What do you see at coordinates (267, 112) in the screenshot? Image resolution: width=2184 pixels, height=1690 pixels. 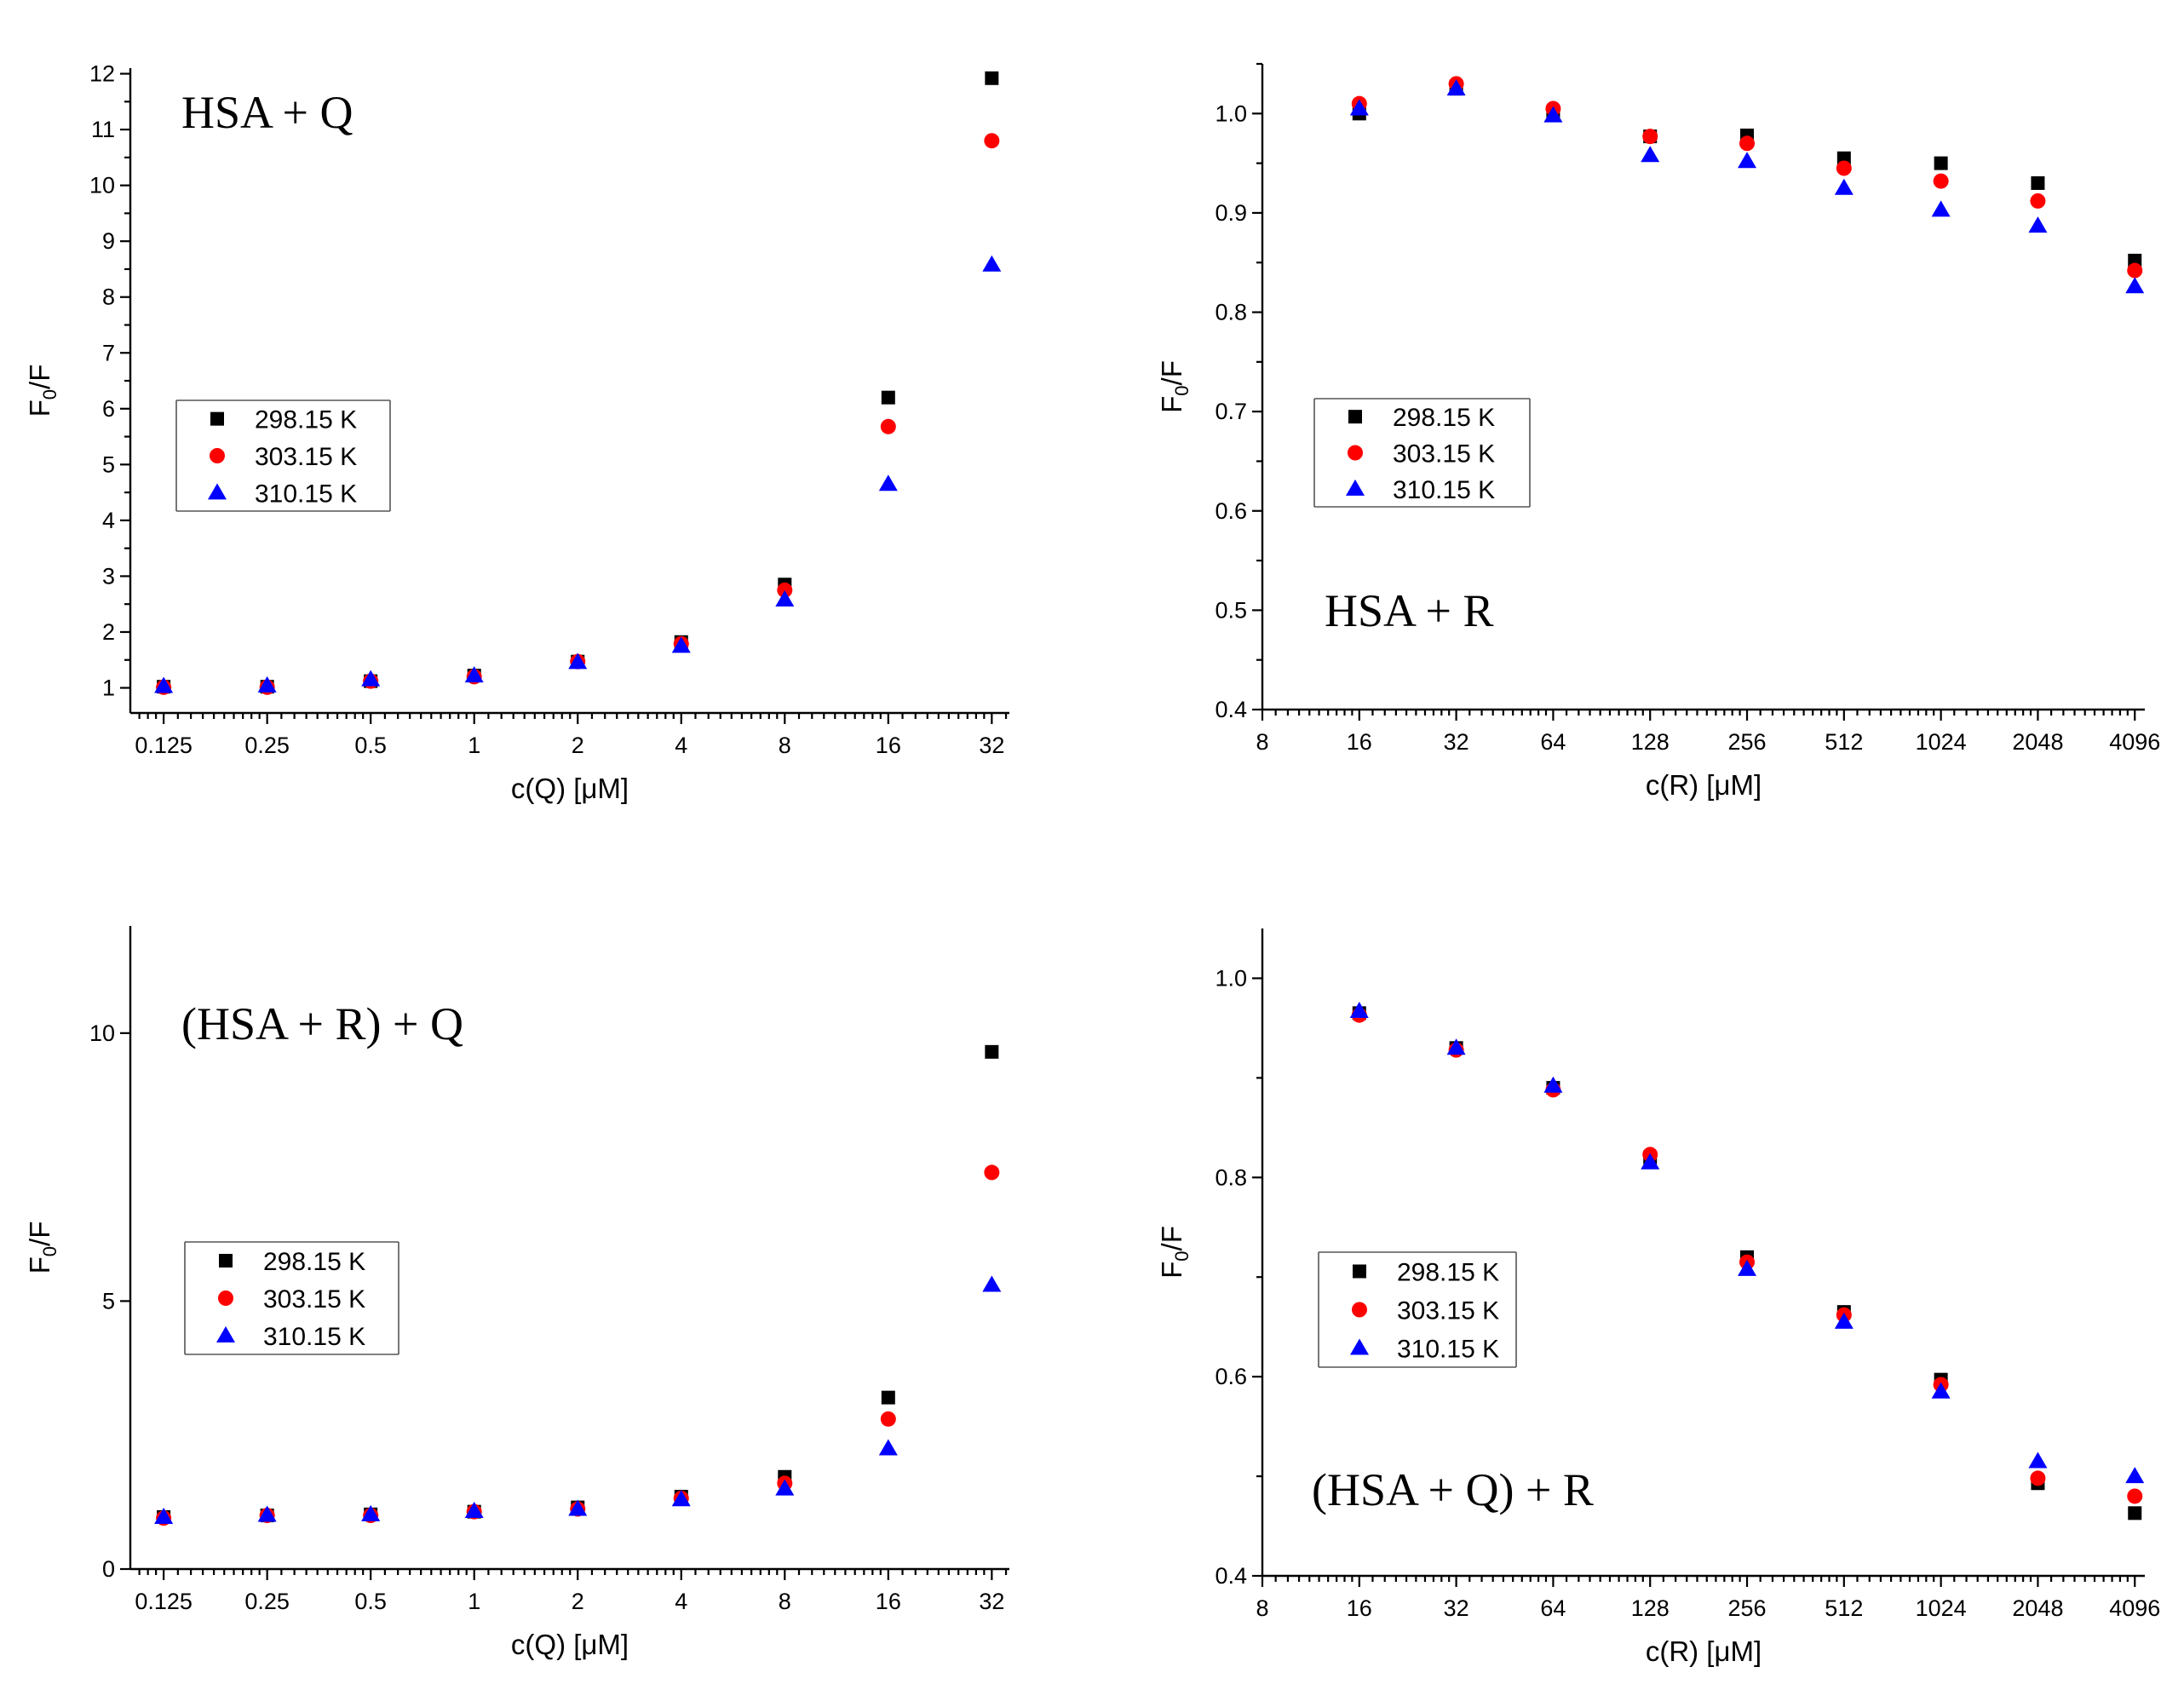 I see `panel-title: HSA + Q` at bounding box center [267, 112].